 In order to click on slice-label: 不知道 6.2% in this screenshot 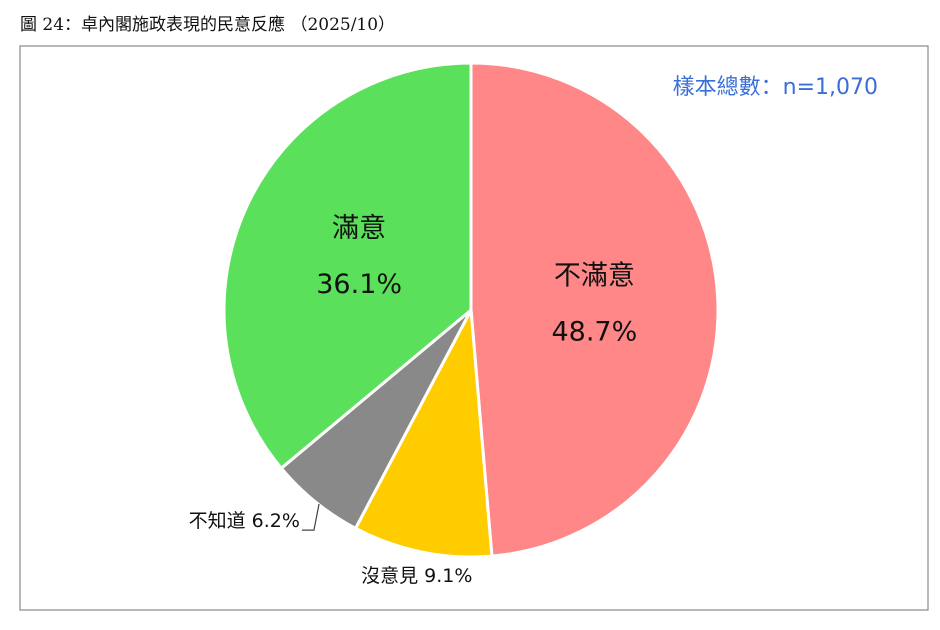, I will do `click(244, 521)`.